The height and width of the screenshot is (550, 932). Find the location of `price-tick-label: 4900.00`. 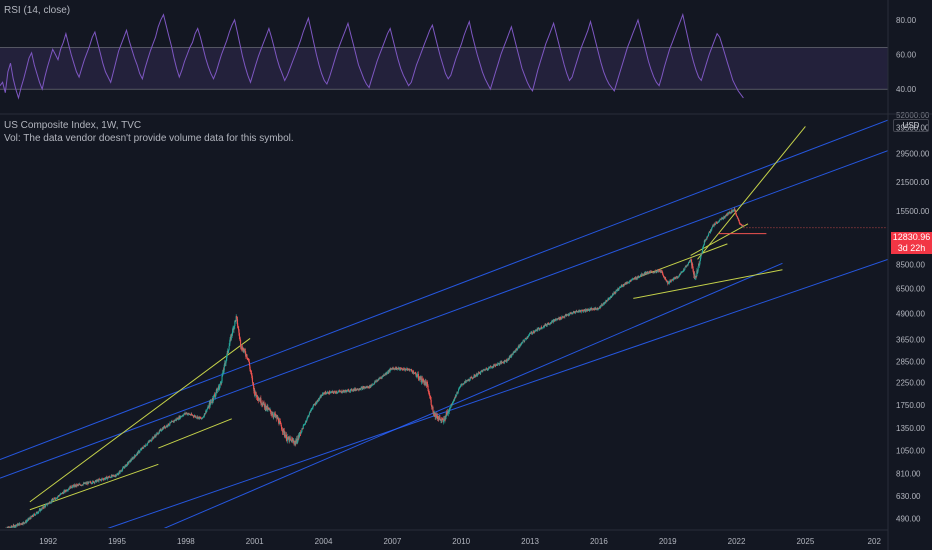

price-tick-label: 4900.00 is located at coordinates (910, 313).